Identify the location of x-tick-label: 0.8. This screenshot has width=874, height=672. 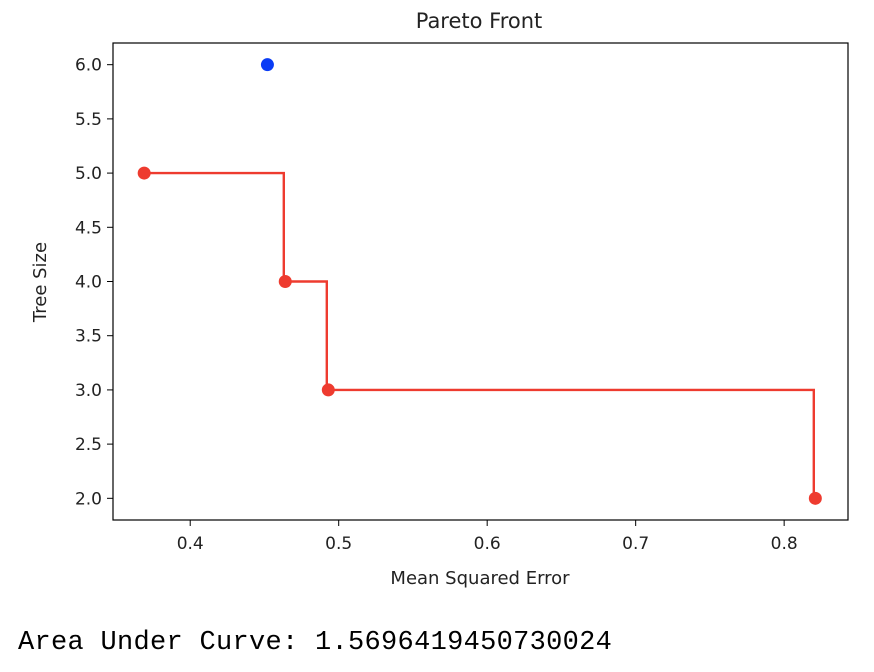
(784, 544).